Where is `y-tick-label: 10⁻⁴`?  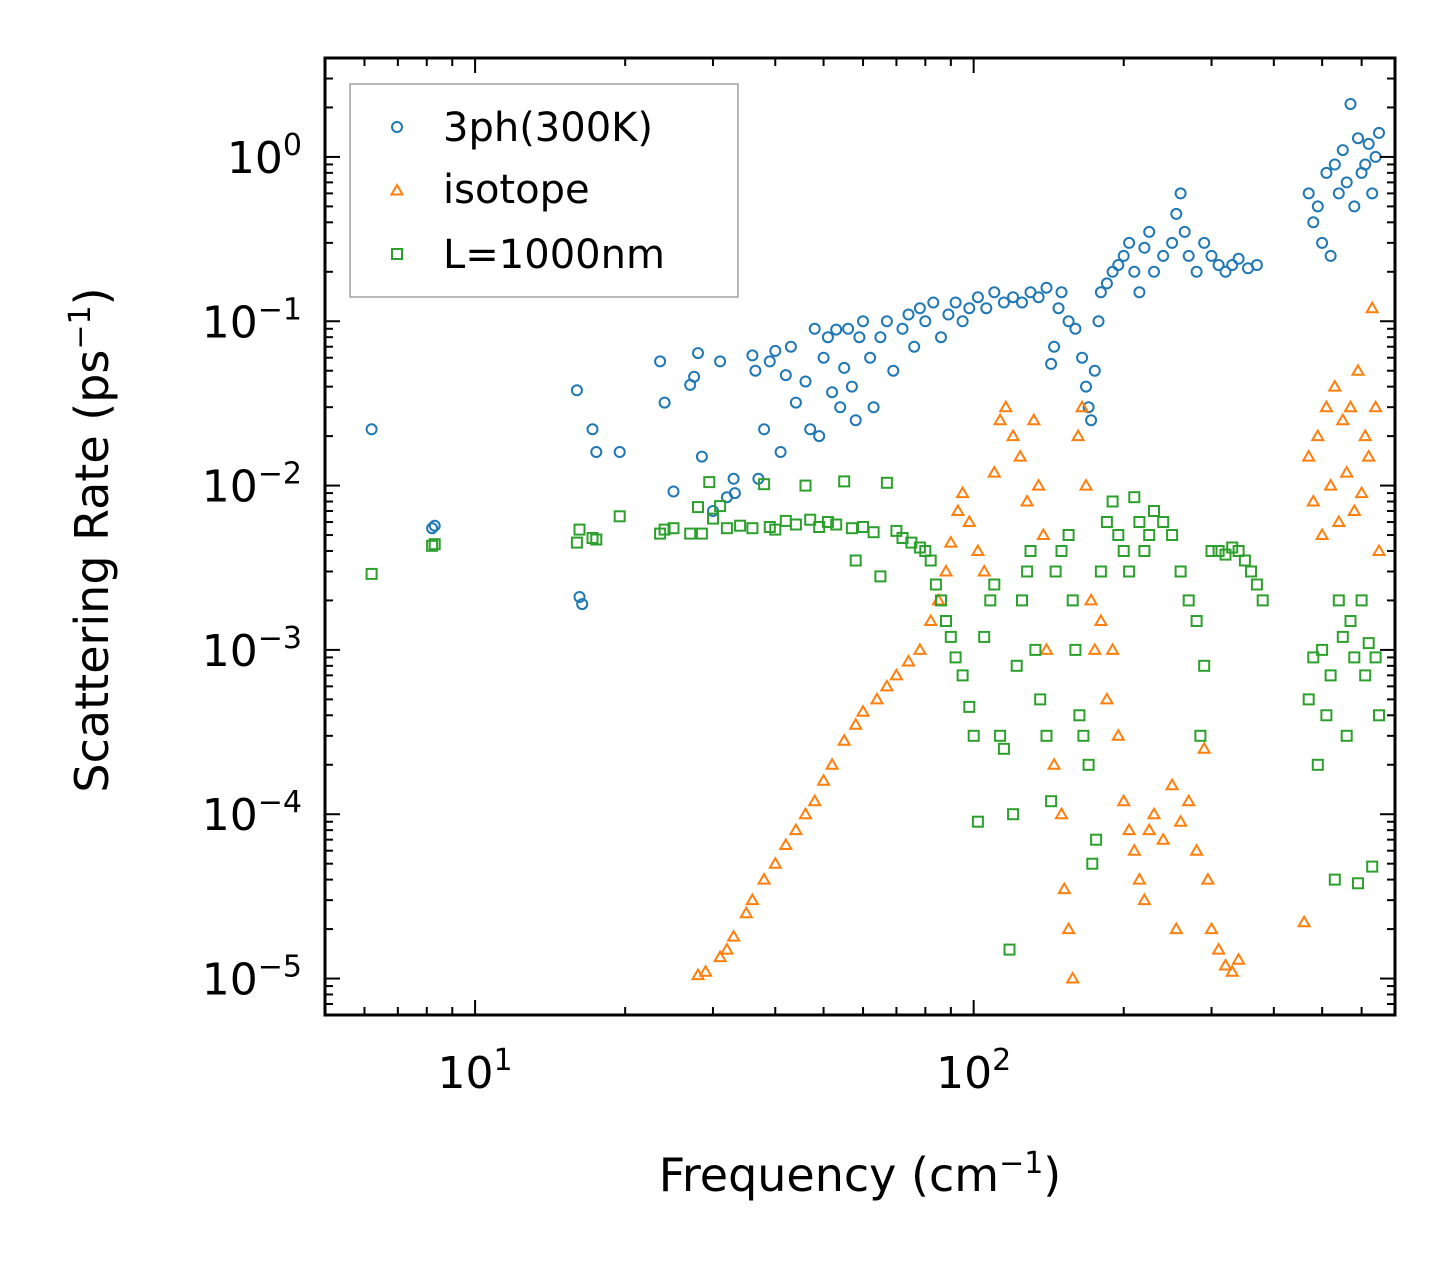 y-tick-label: 10⁻⁴ is located at coordinates (252, 813).